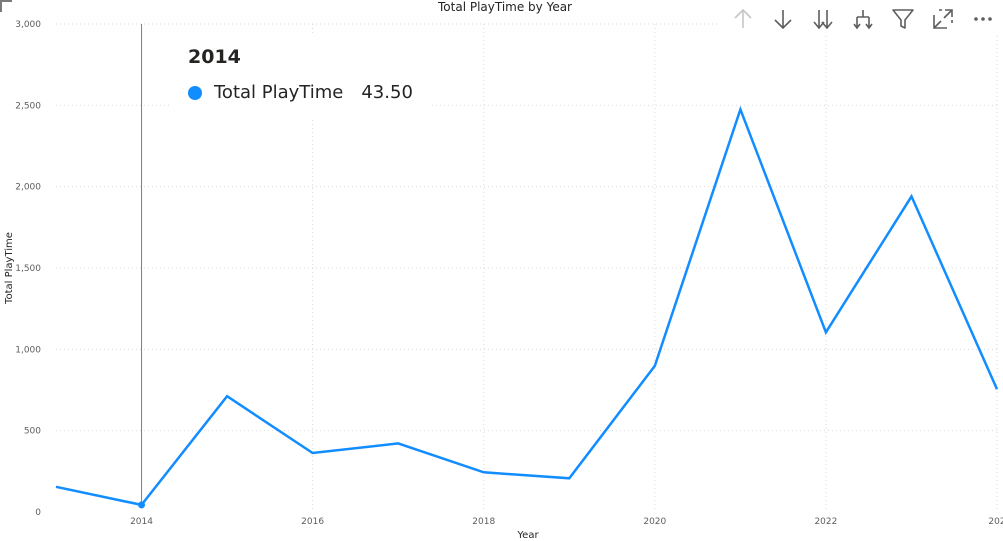 The height and width of the screenshot is (541, 1003). I want to click on x-tick-label: 2014, so click(141, 522).